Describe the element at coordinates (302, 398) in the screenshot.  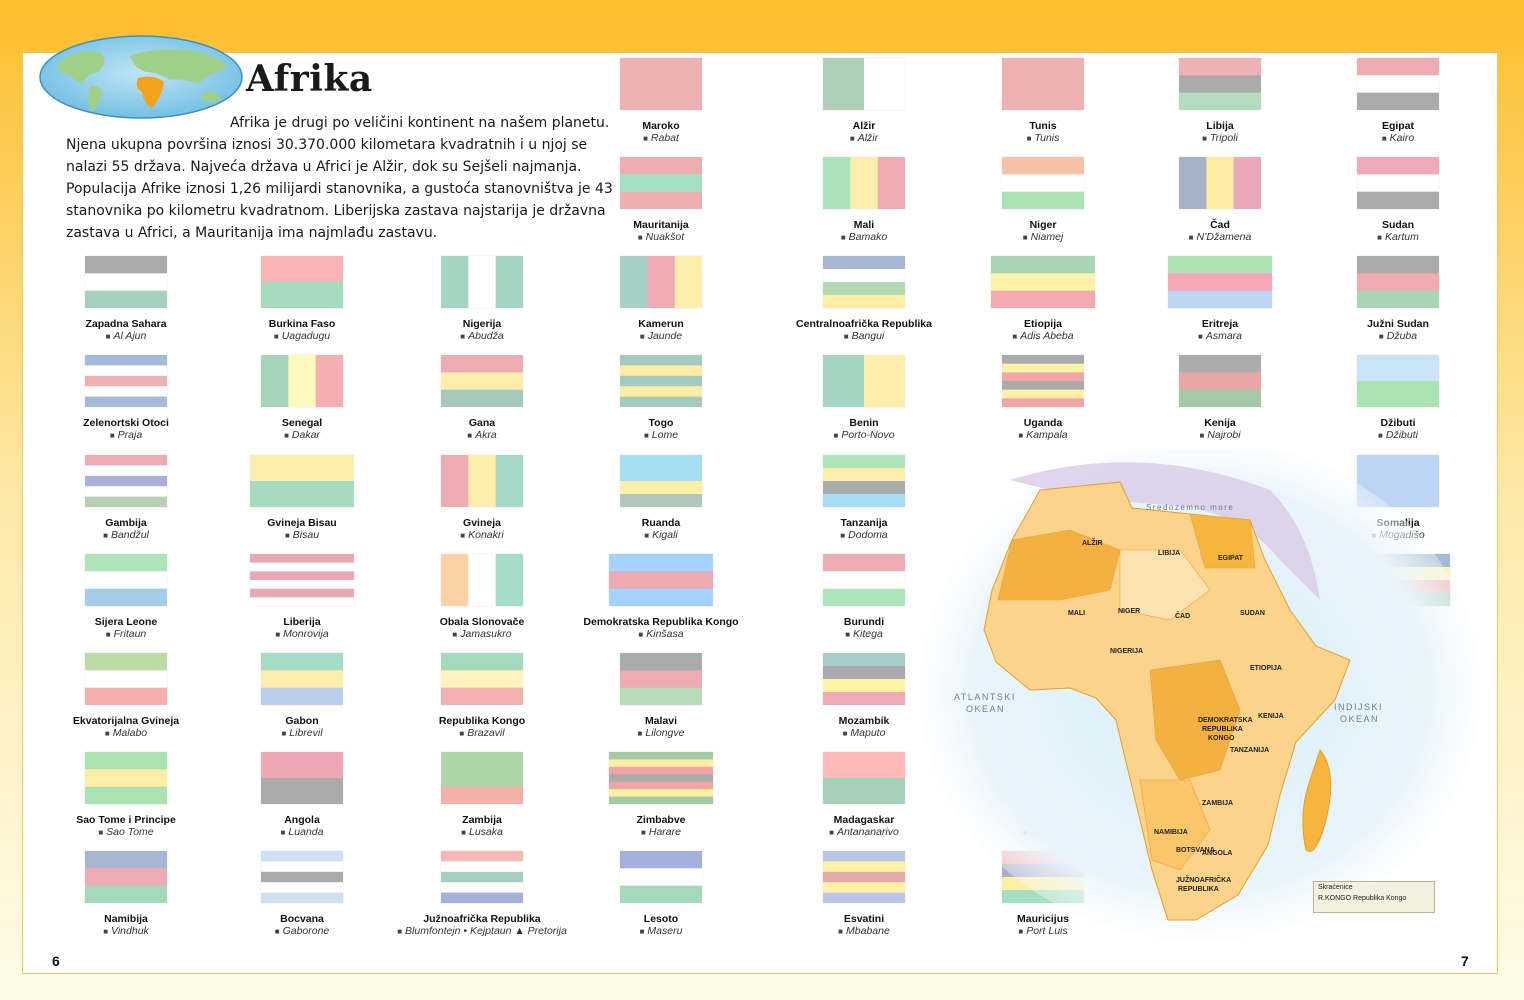
I see `flag-card: Senegal ■ Dakar` at that location.